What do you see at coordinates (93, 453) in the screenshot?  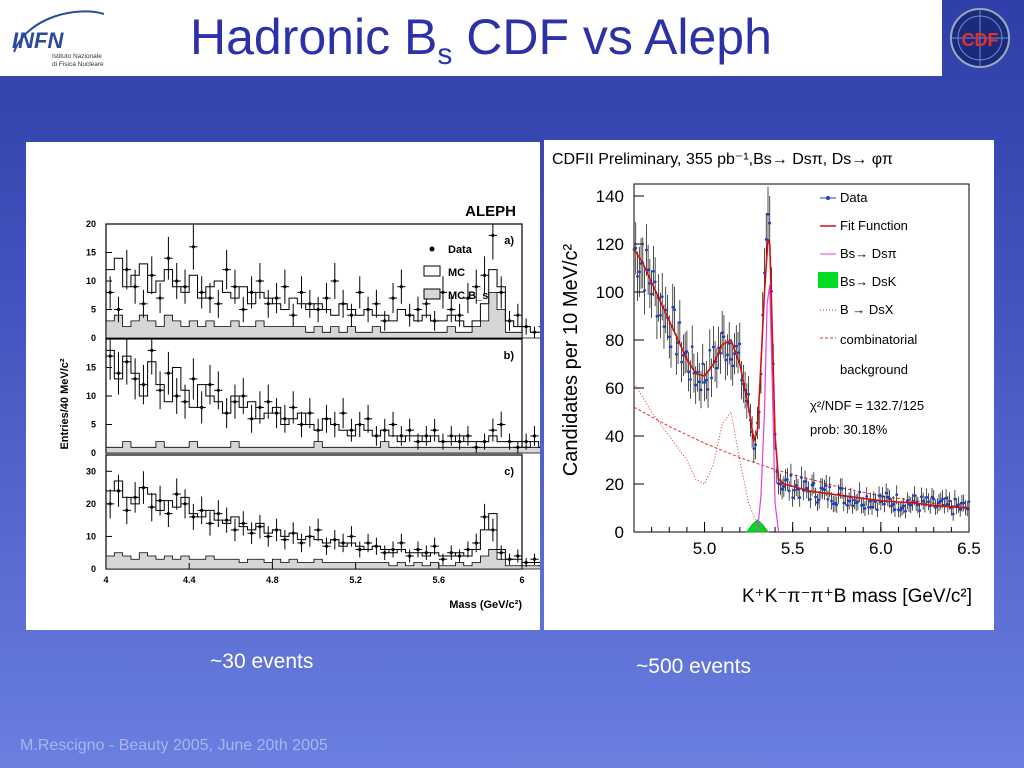 I see `aleph-ytick-label: 0` at bounding box center [93, 453].